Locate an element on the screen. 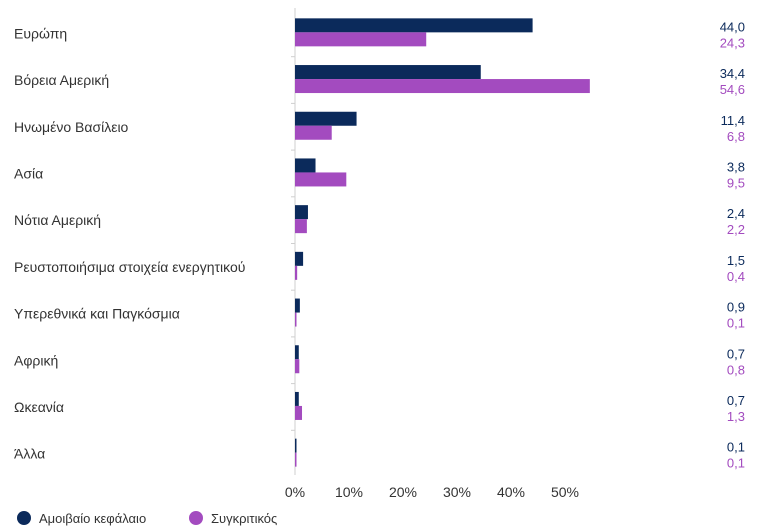  category-label: Ωκεανία is located at coordinates (39, 407).